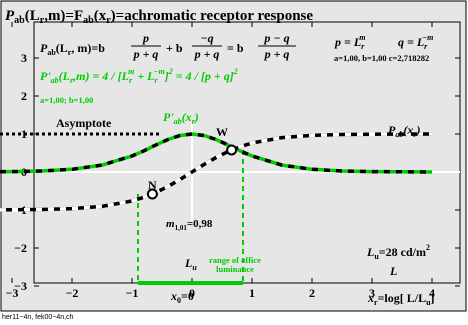 This screenshot has width=468, height=325. Describe the element at coordinates (277, 54) in the screenshot. I see `fraction-3-denominator: p + q` at that location.